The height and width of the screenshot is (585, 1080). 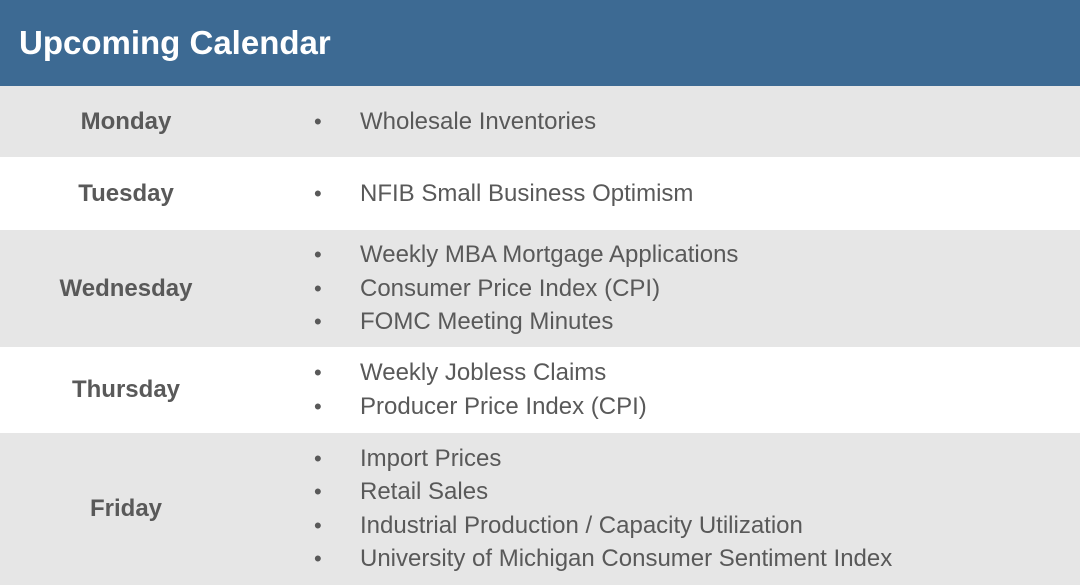 I want to click on list-item: • FOMC Meeting Minutes, so click(x=495, y=322).